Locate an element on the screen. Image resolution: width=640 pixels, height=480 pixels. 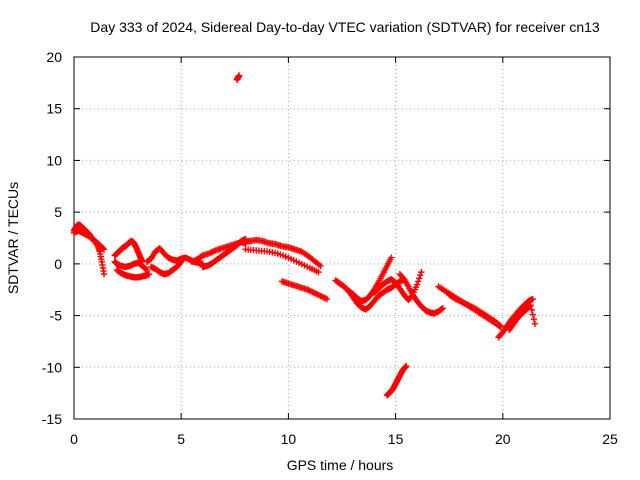
series-seg-u is located at coordinates (522, 318).